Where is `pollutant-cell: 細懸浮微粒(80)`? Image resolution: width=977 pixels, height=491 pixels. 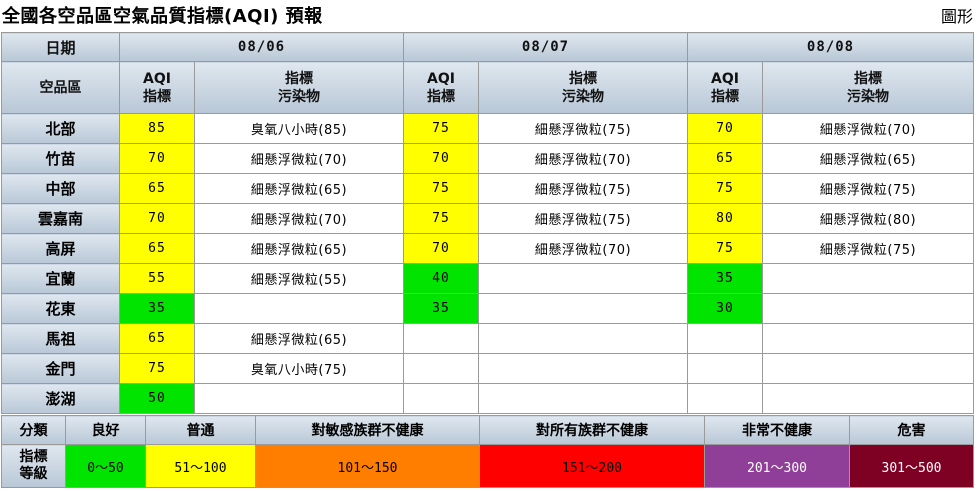
pollutant-cell: 細懸浮微粒(80) is located at coordinates (868, 218).